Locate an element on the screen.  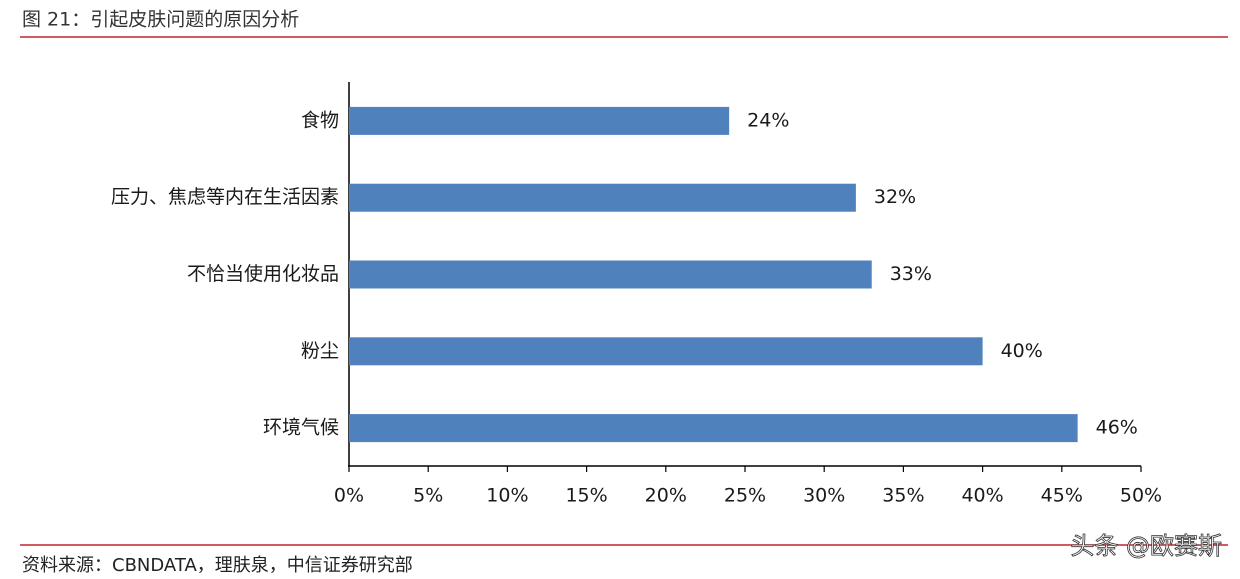
y-tick-label: 食物 is located at coordinates (320, 120).